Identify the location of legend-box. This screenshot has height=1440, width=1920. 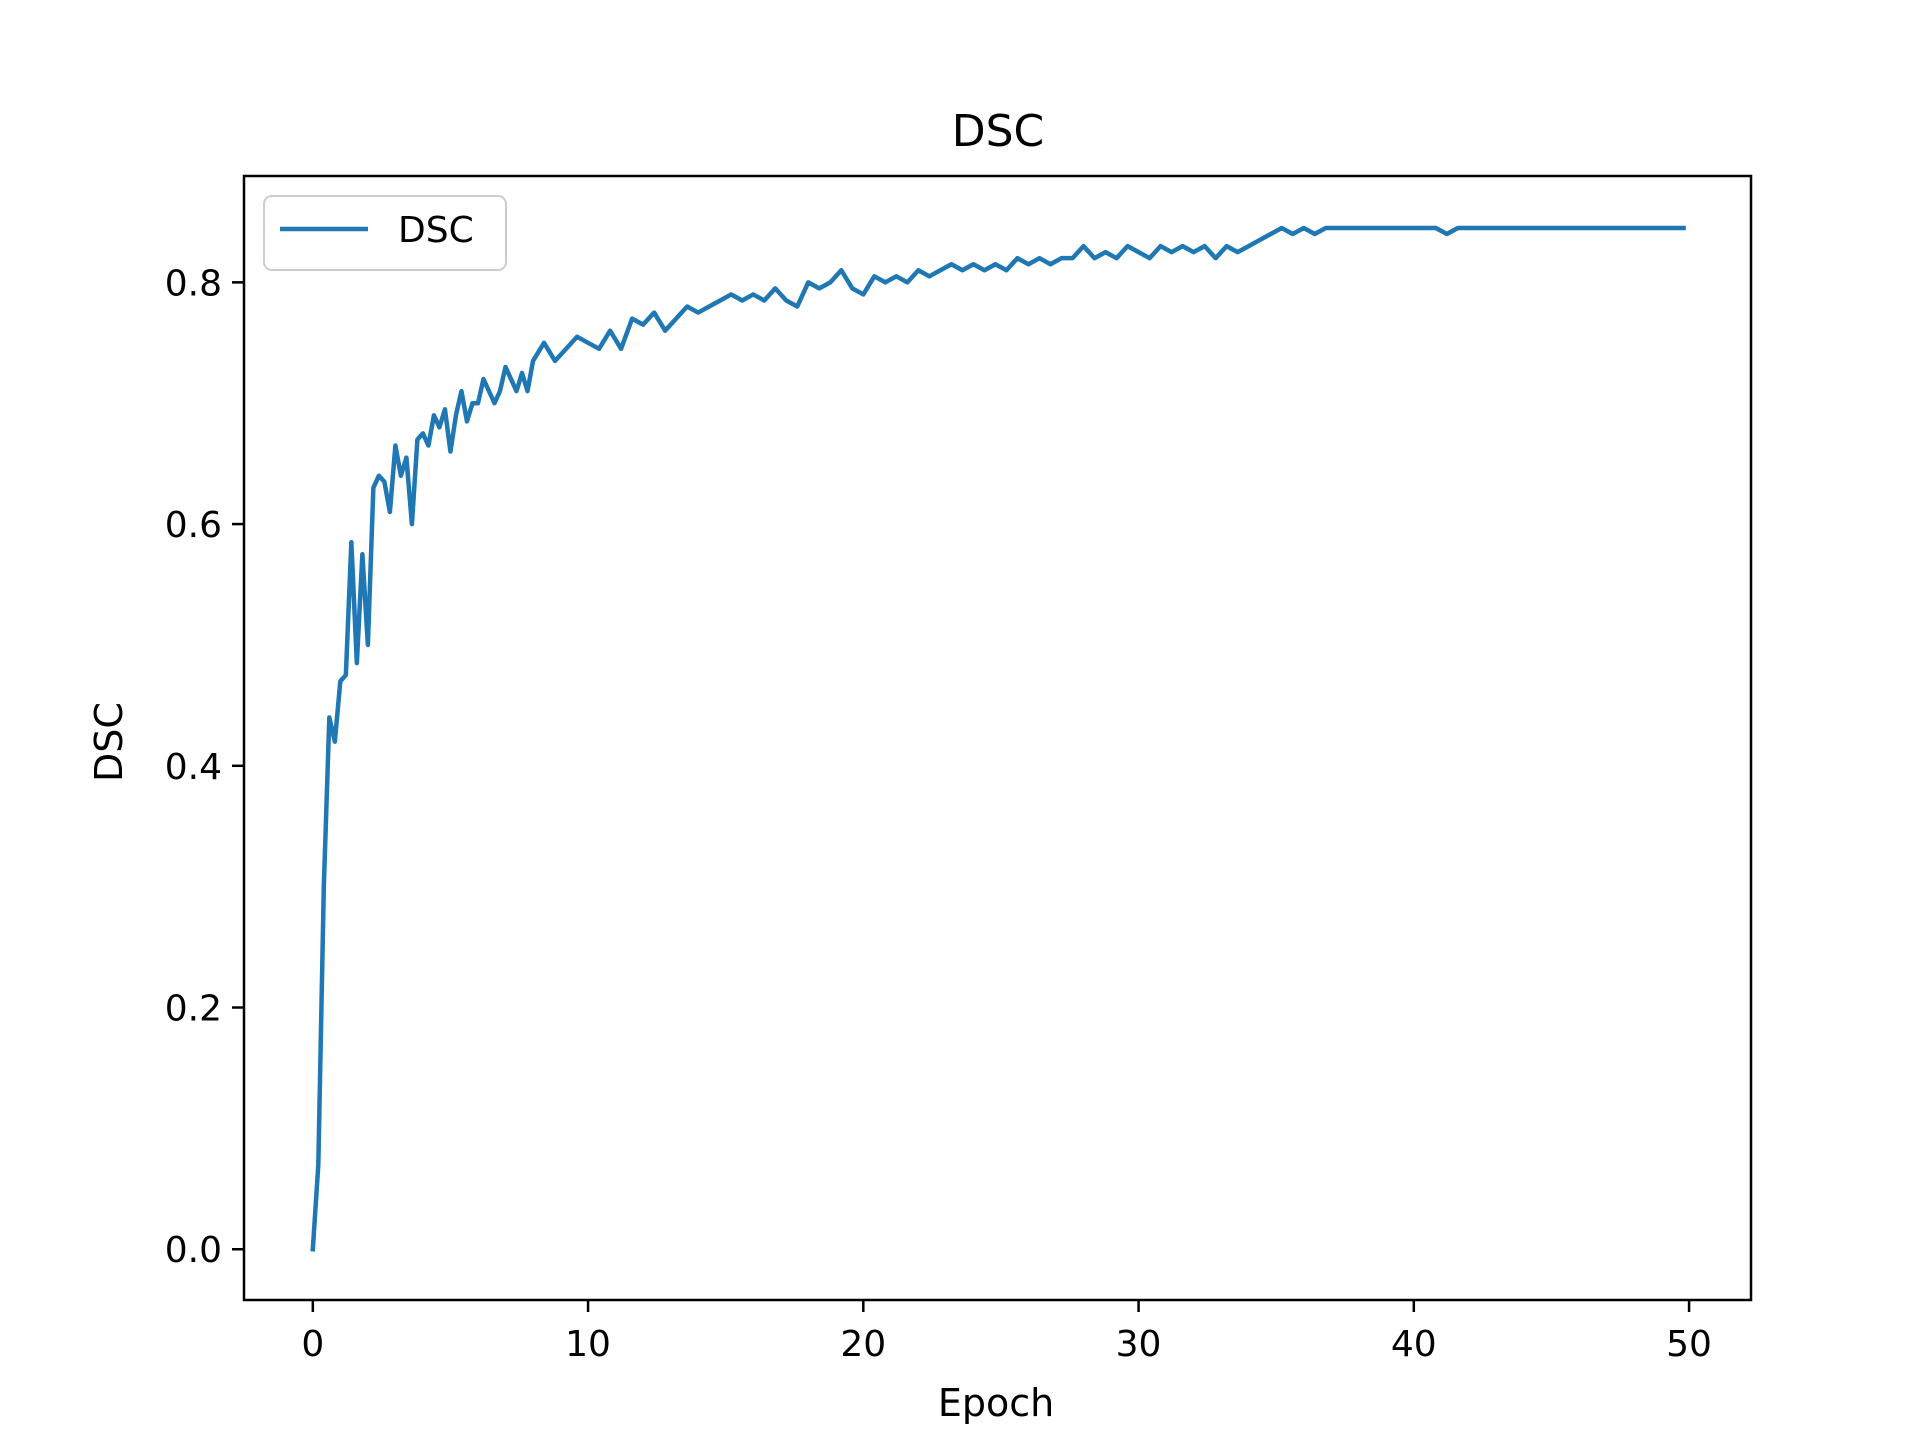
(385, 233).